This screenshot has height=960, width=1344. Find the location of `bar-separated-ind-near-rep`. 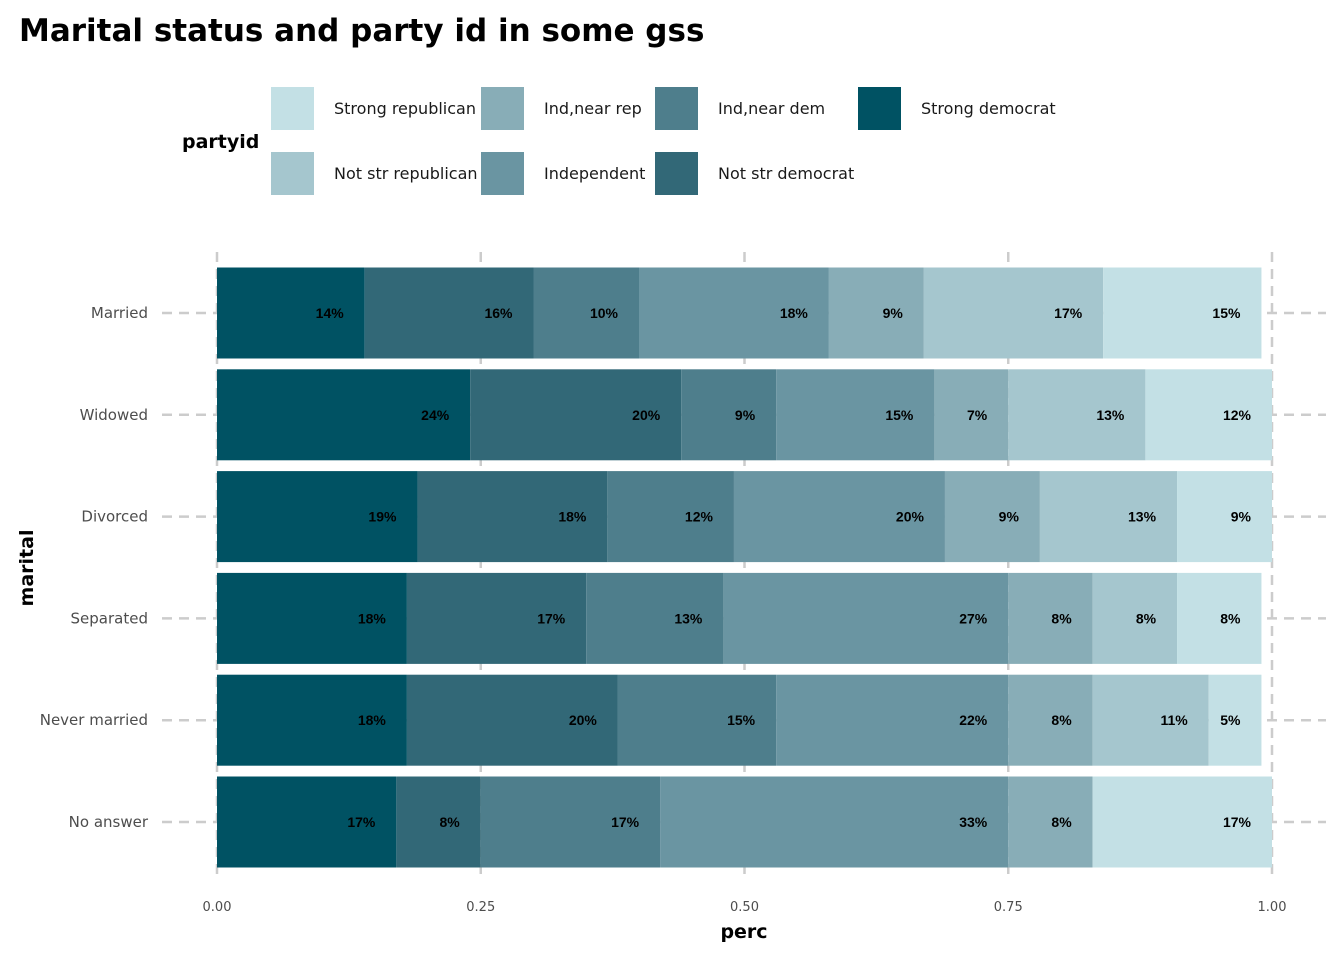

bar-separated-ind-near-rep is located at coordinates (1050, 618).